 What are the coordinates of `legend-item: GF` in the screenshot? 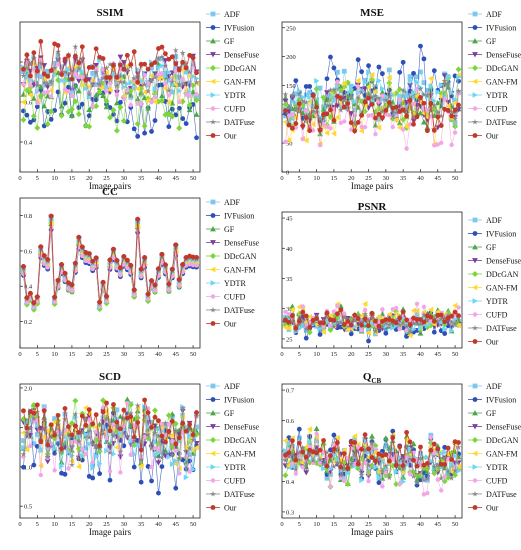 It's located at (482, 247).